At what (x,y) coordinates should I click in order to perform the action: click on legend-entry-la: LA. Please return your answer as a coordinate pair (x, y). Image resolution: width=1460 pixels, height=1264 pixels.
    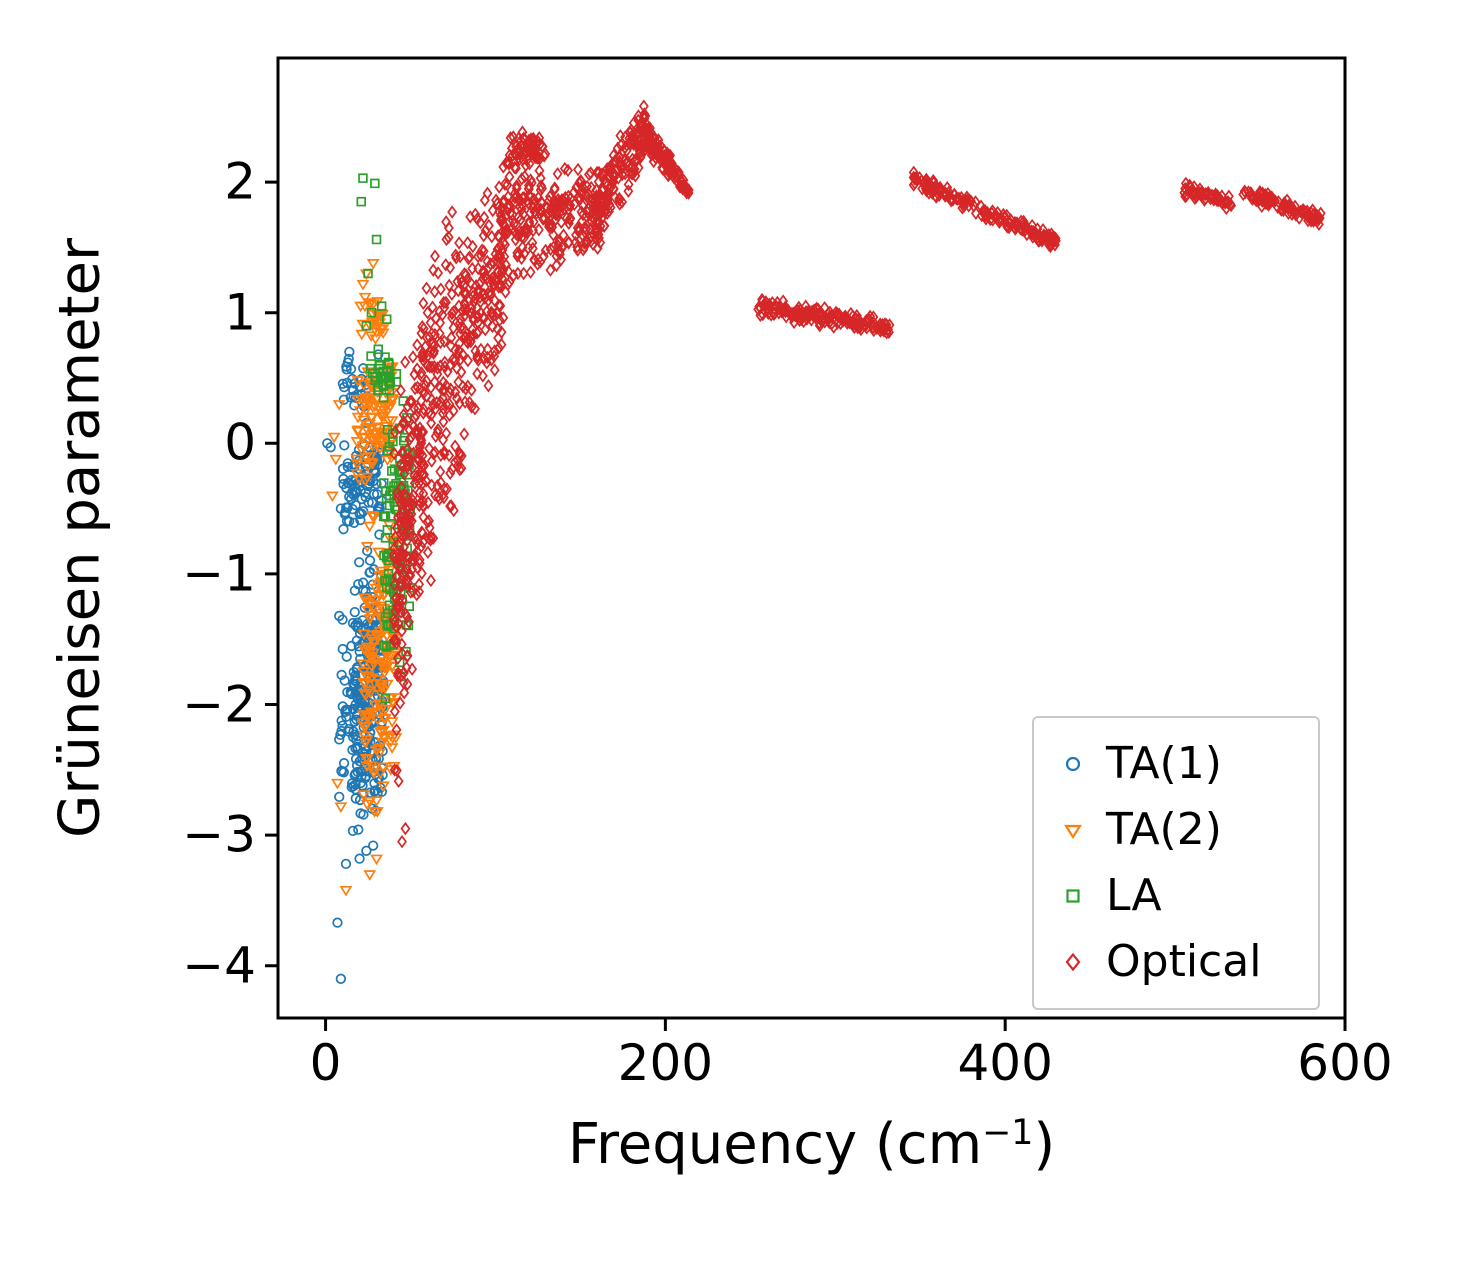
    Looking at the image, I should click on (1176, 896).